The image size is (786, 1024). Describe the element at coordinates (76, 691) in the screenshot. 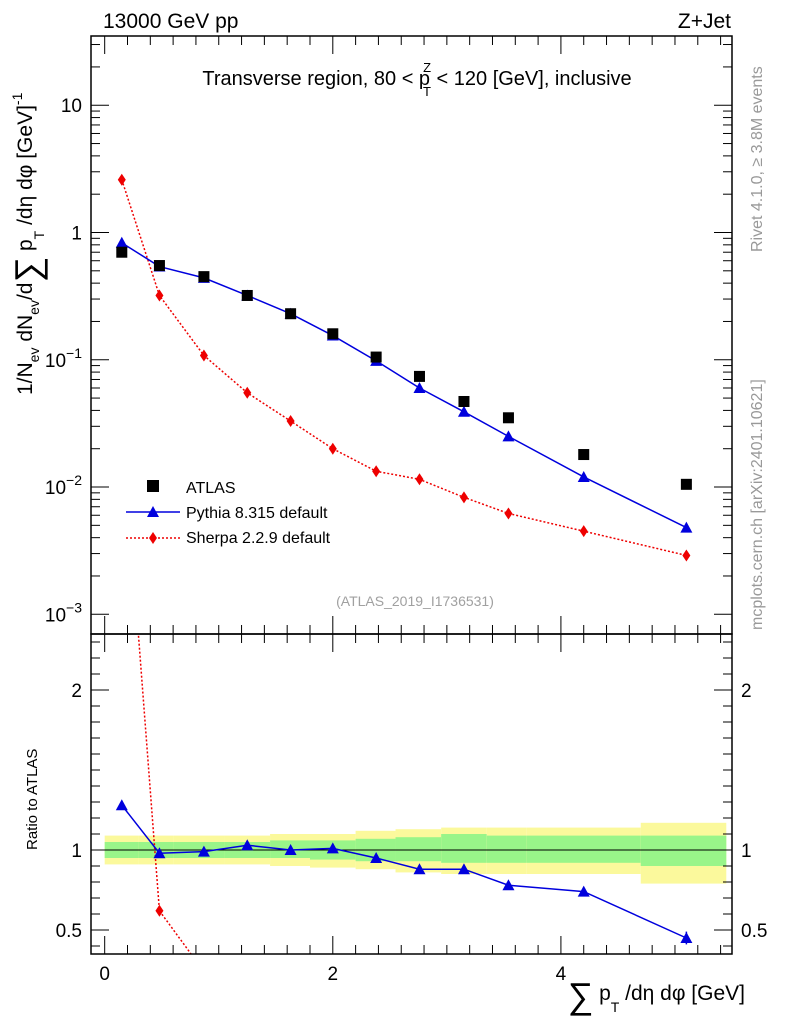

I see `ratio-y-tick-label-left: 2` at that location.